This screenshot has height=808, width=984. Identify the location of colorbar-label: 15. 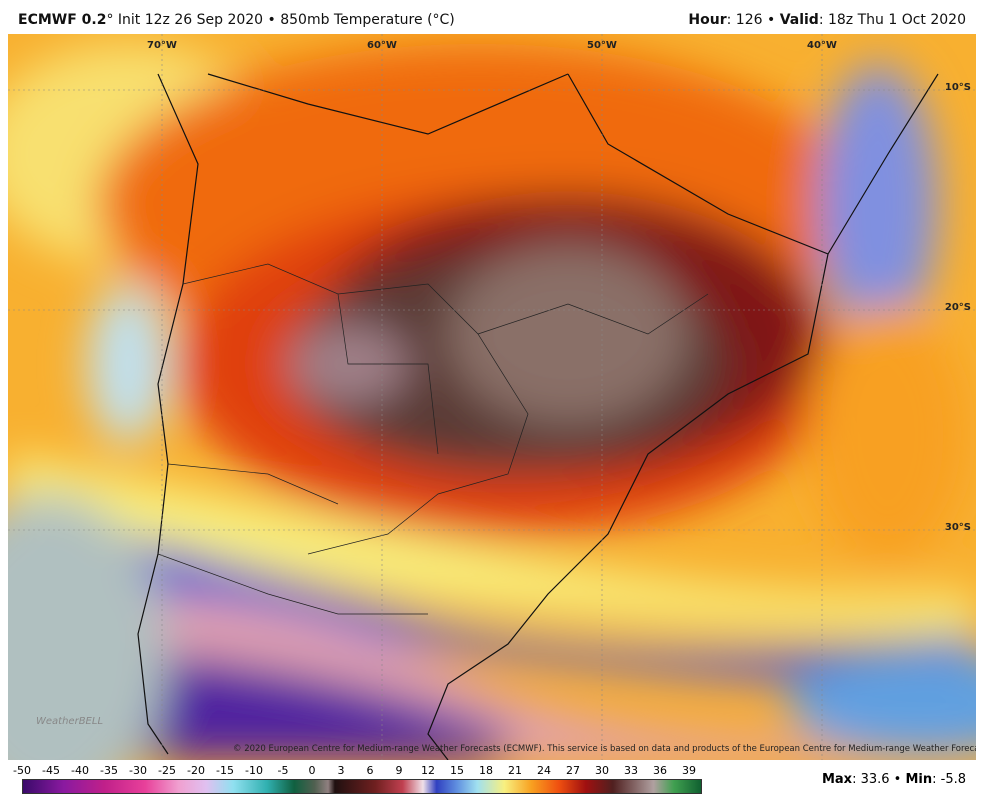
(457, 770).